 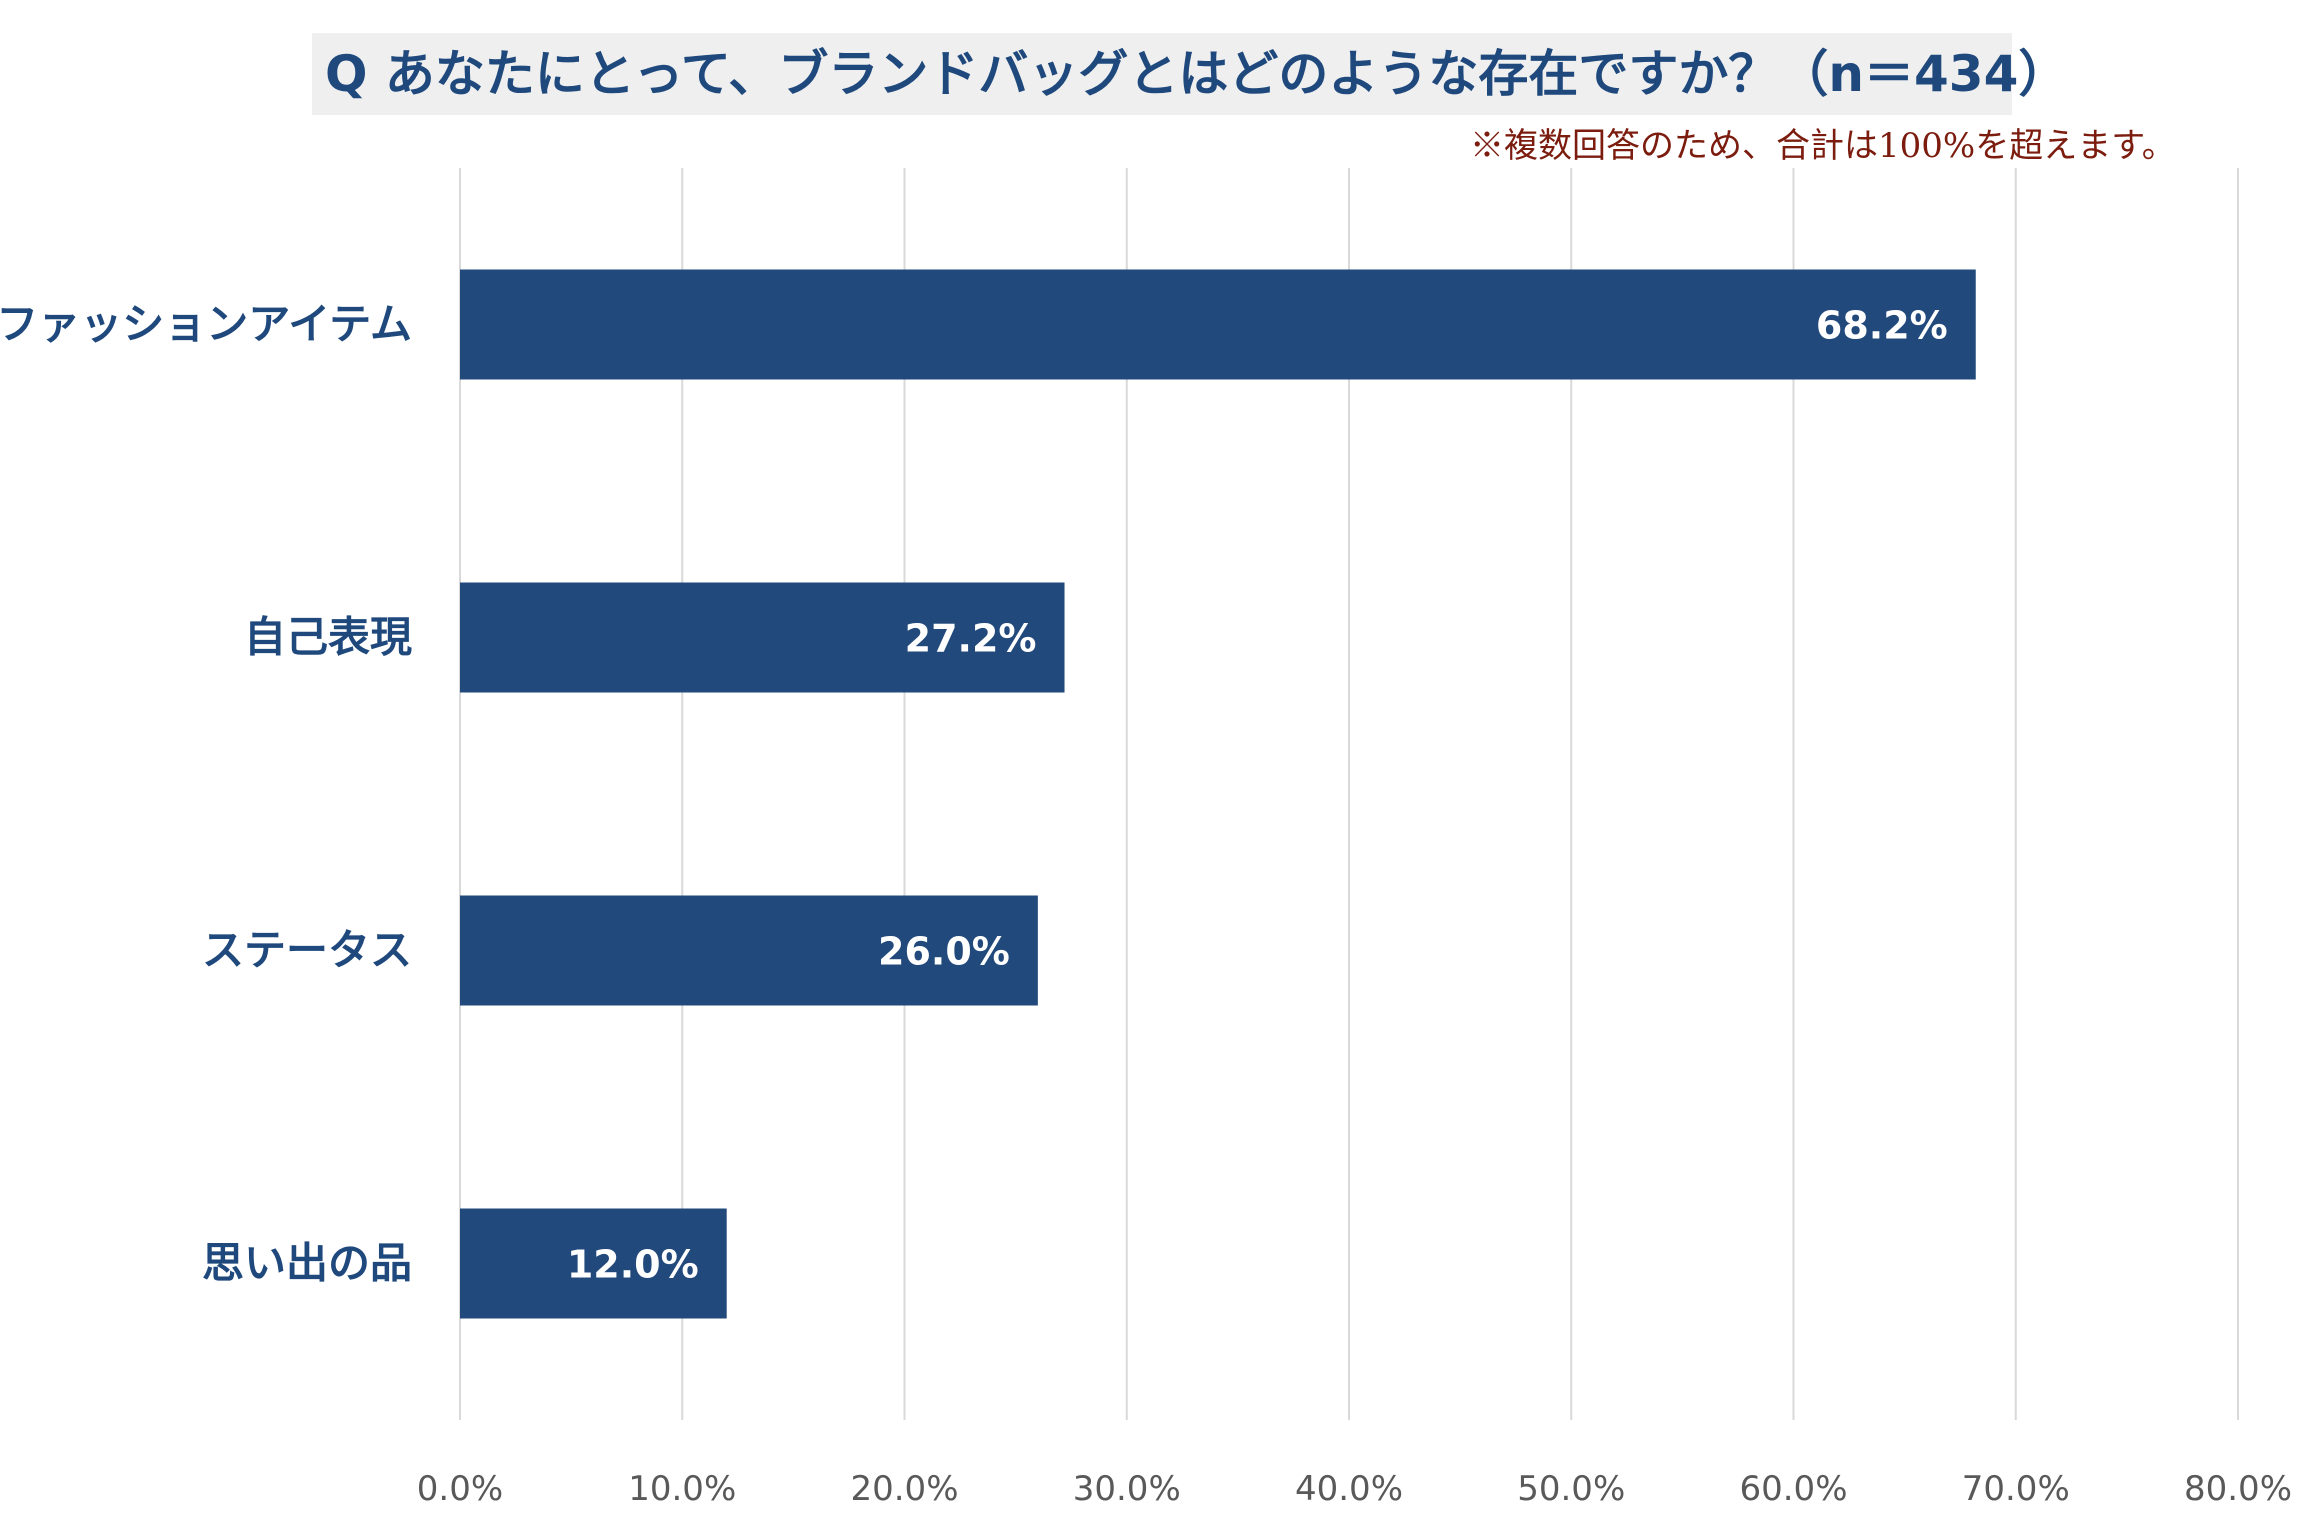 I want to click on data-label: 27.2%, so click(x=971, y=639).